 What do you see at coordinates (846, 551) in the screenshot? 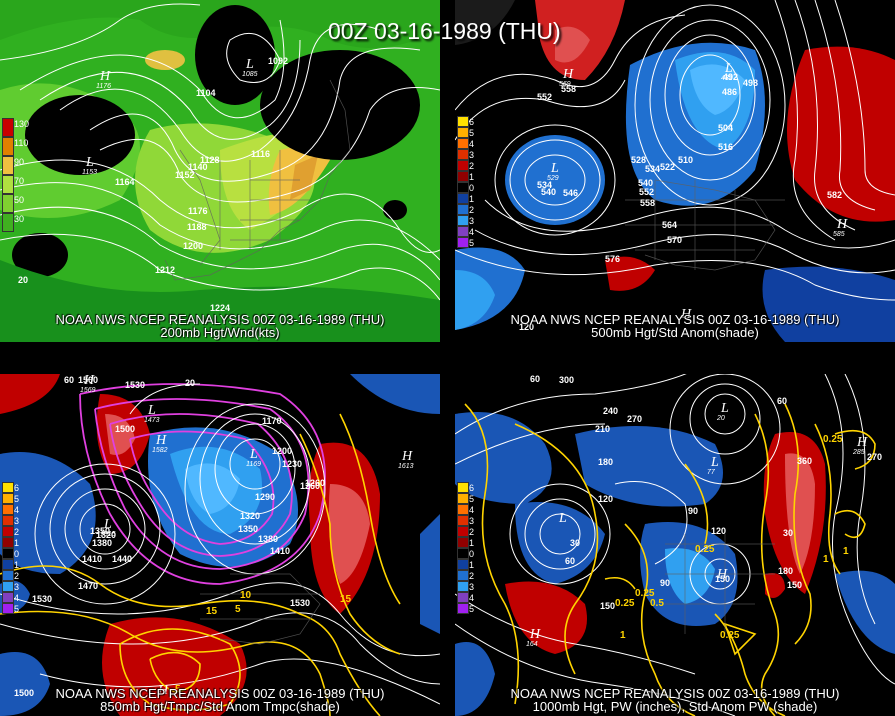
I see `contour-label: 1` at bounding box center [846, 551].